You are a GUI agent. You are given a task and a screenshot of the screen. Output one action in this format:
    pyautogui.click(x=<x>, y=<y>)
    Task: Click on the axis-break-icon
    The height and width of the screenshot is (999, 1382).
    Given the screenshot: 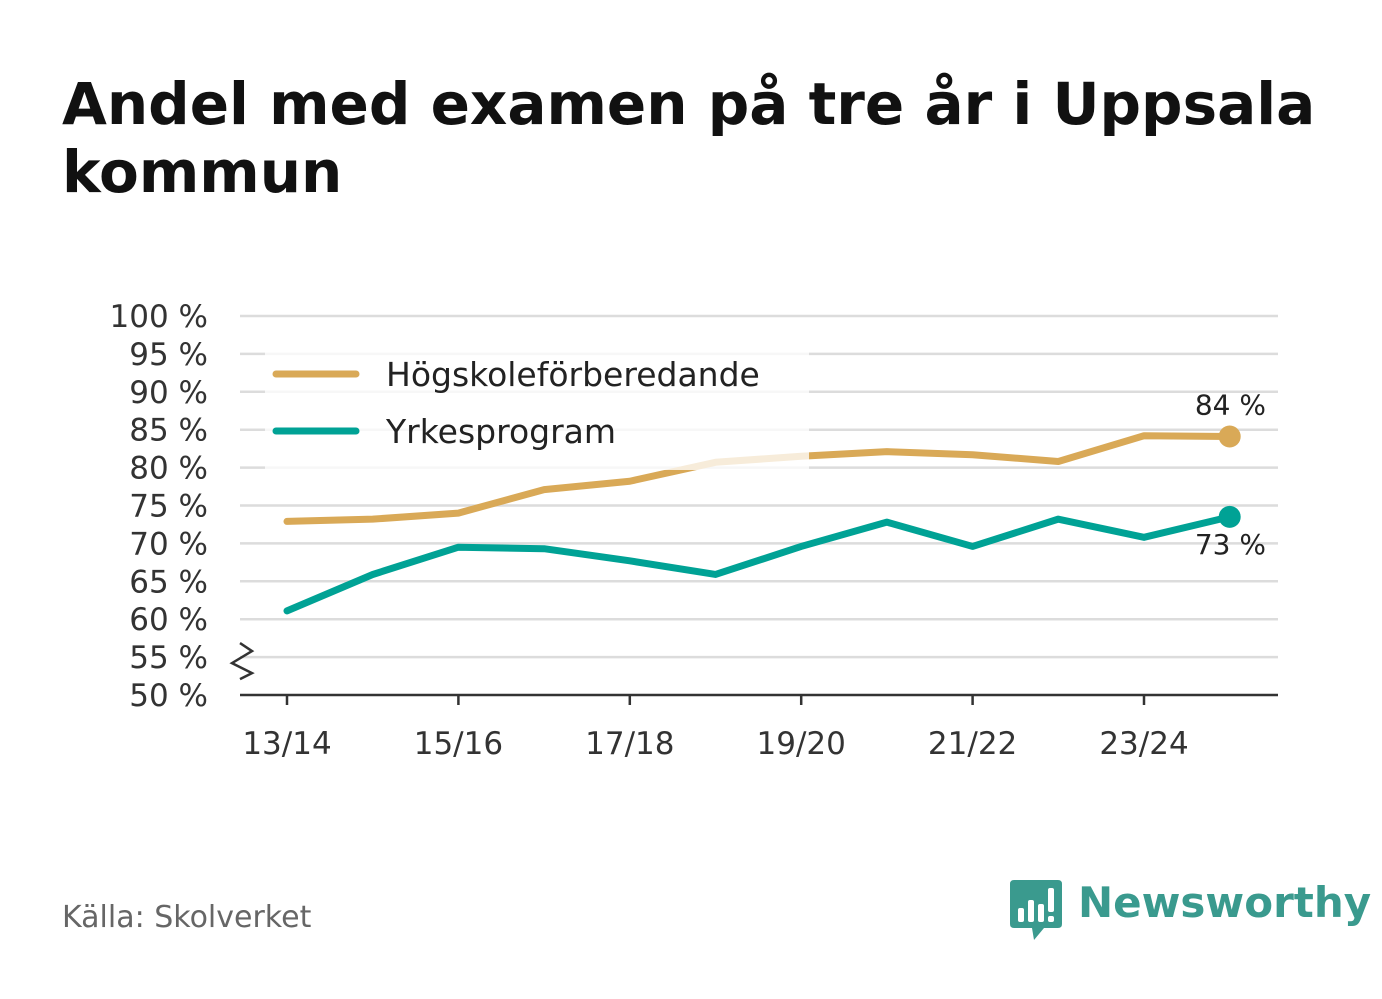 What is the action you would take?
    pyautogui.click(x=242, y=661)
    